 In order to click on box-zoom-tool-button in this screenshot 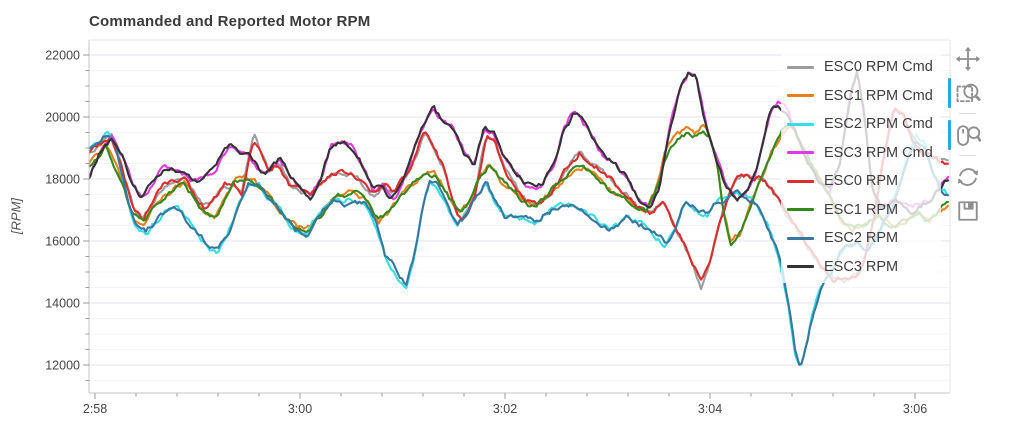, I will do `click(968, 93)`.